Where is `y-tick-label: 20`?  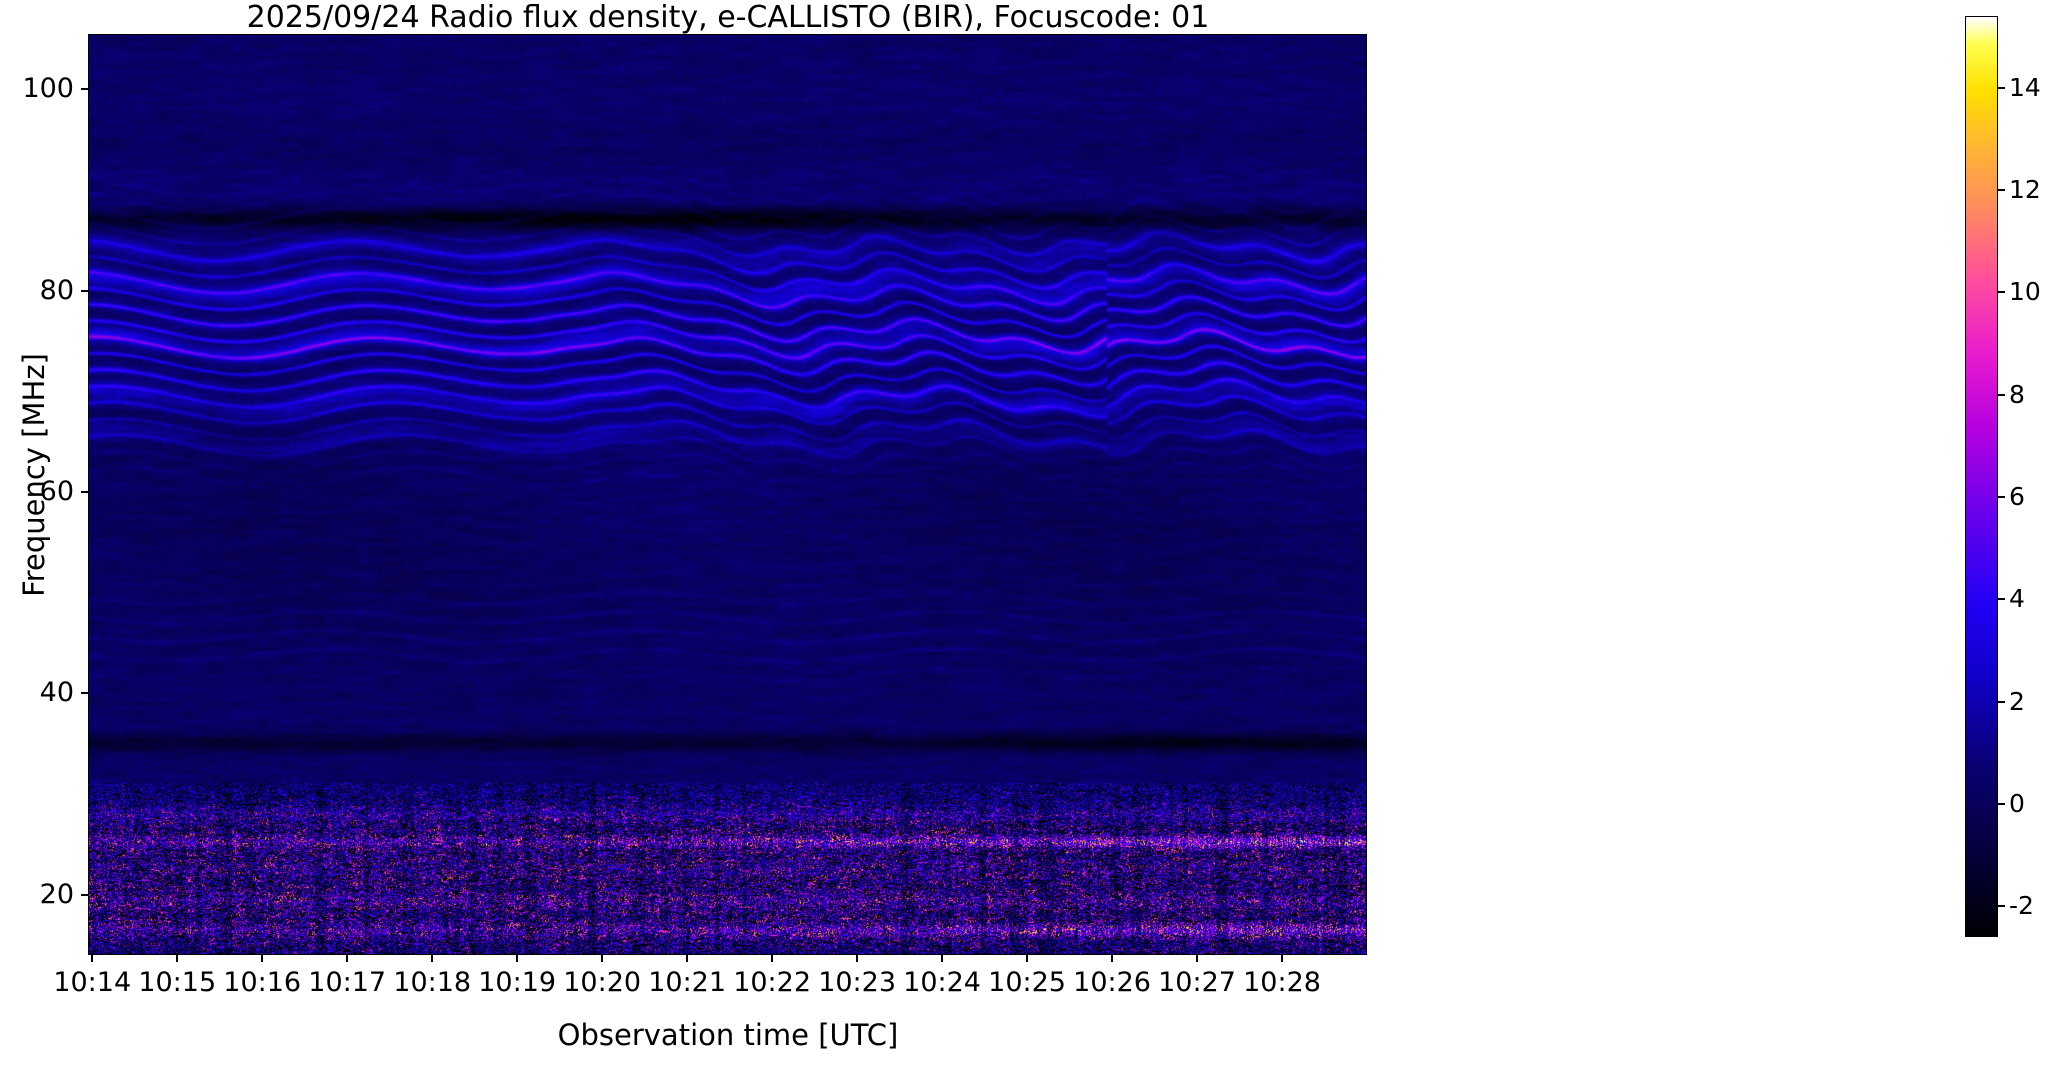 y-tick-label: 20 is located at coordinates (56, 894).